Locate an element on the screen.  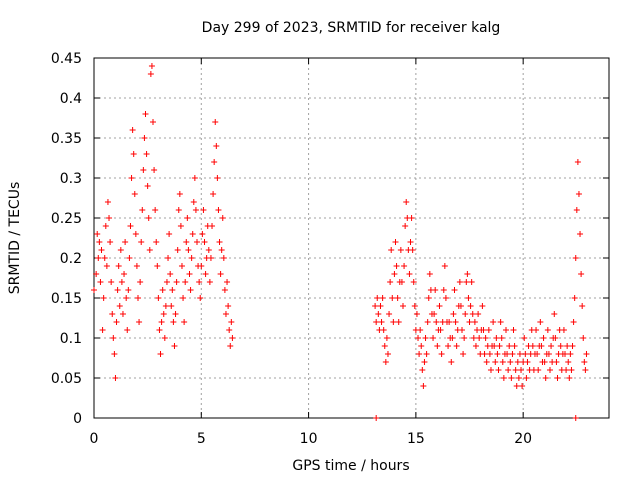
y-tick-label: 0.4 is located at coordinates (71, 99).